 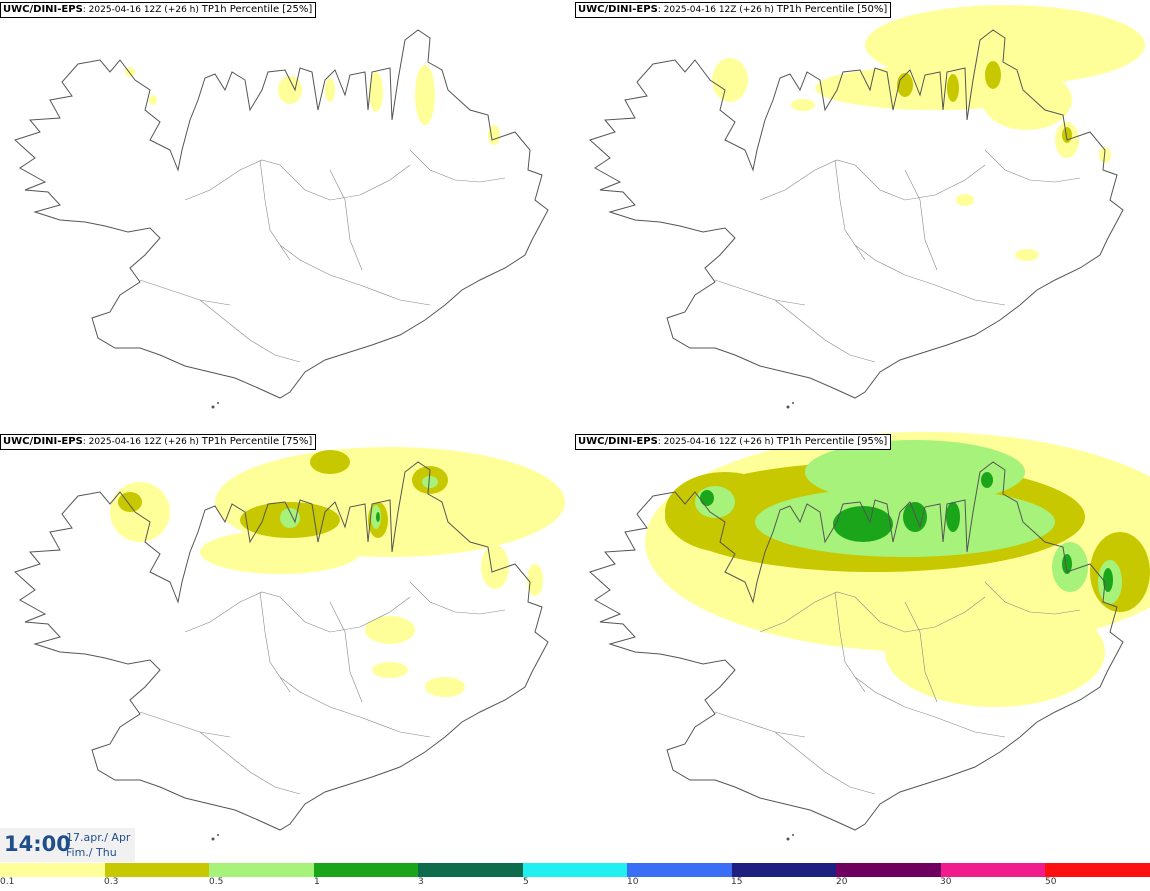 I want to click on legend-label: 0.5, so click(x=216, y=882).